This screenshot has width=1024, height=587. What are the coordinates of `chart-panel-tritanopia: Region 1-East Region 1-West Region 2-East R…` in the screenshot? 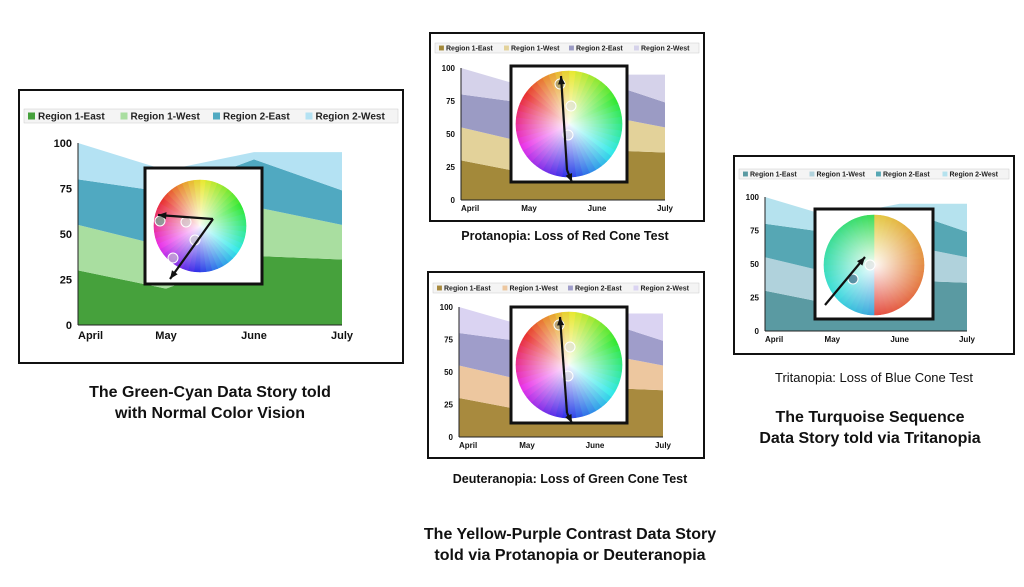 It's located at (874, 255).